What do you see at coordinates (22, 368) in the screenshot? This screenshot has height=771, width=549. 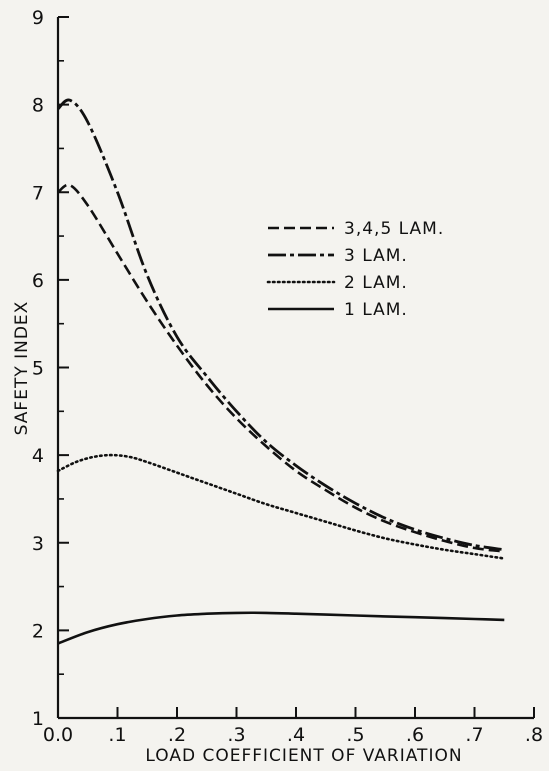 I see `y-axis-title: SAFETY INDEX` at bounding box center [22, 368].